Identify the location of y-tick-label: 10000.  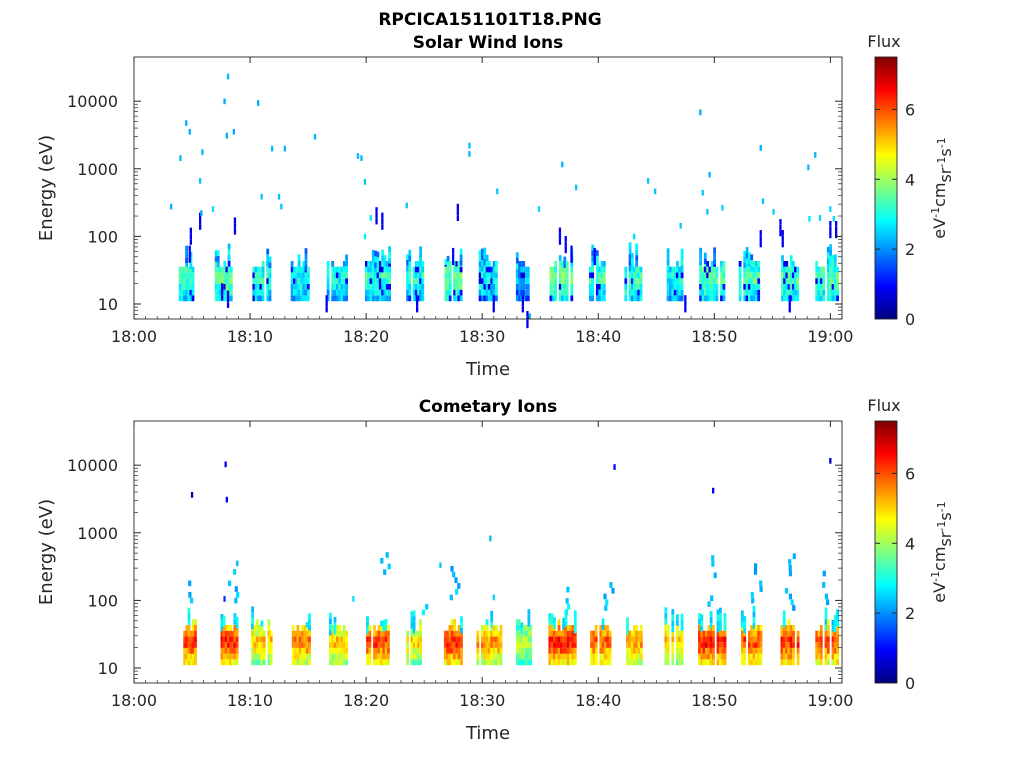
(92, 465).